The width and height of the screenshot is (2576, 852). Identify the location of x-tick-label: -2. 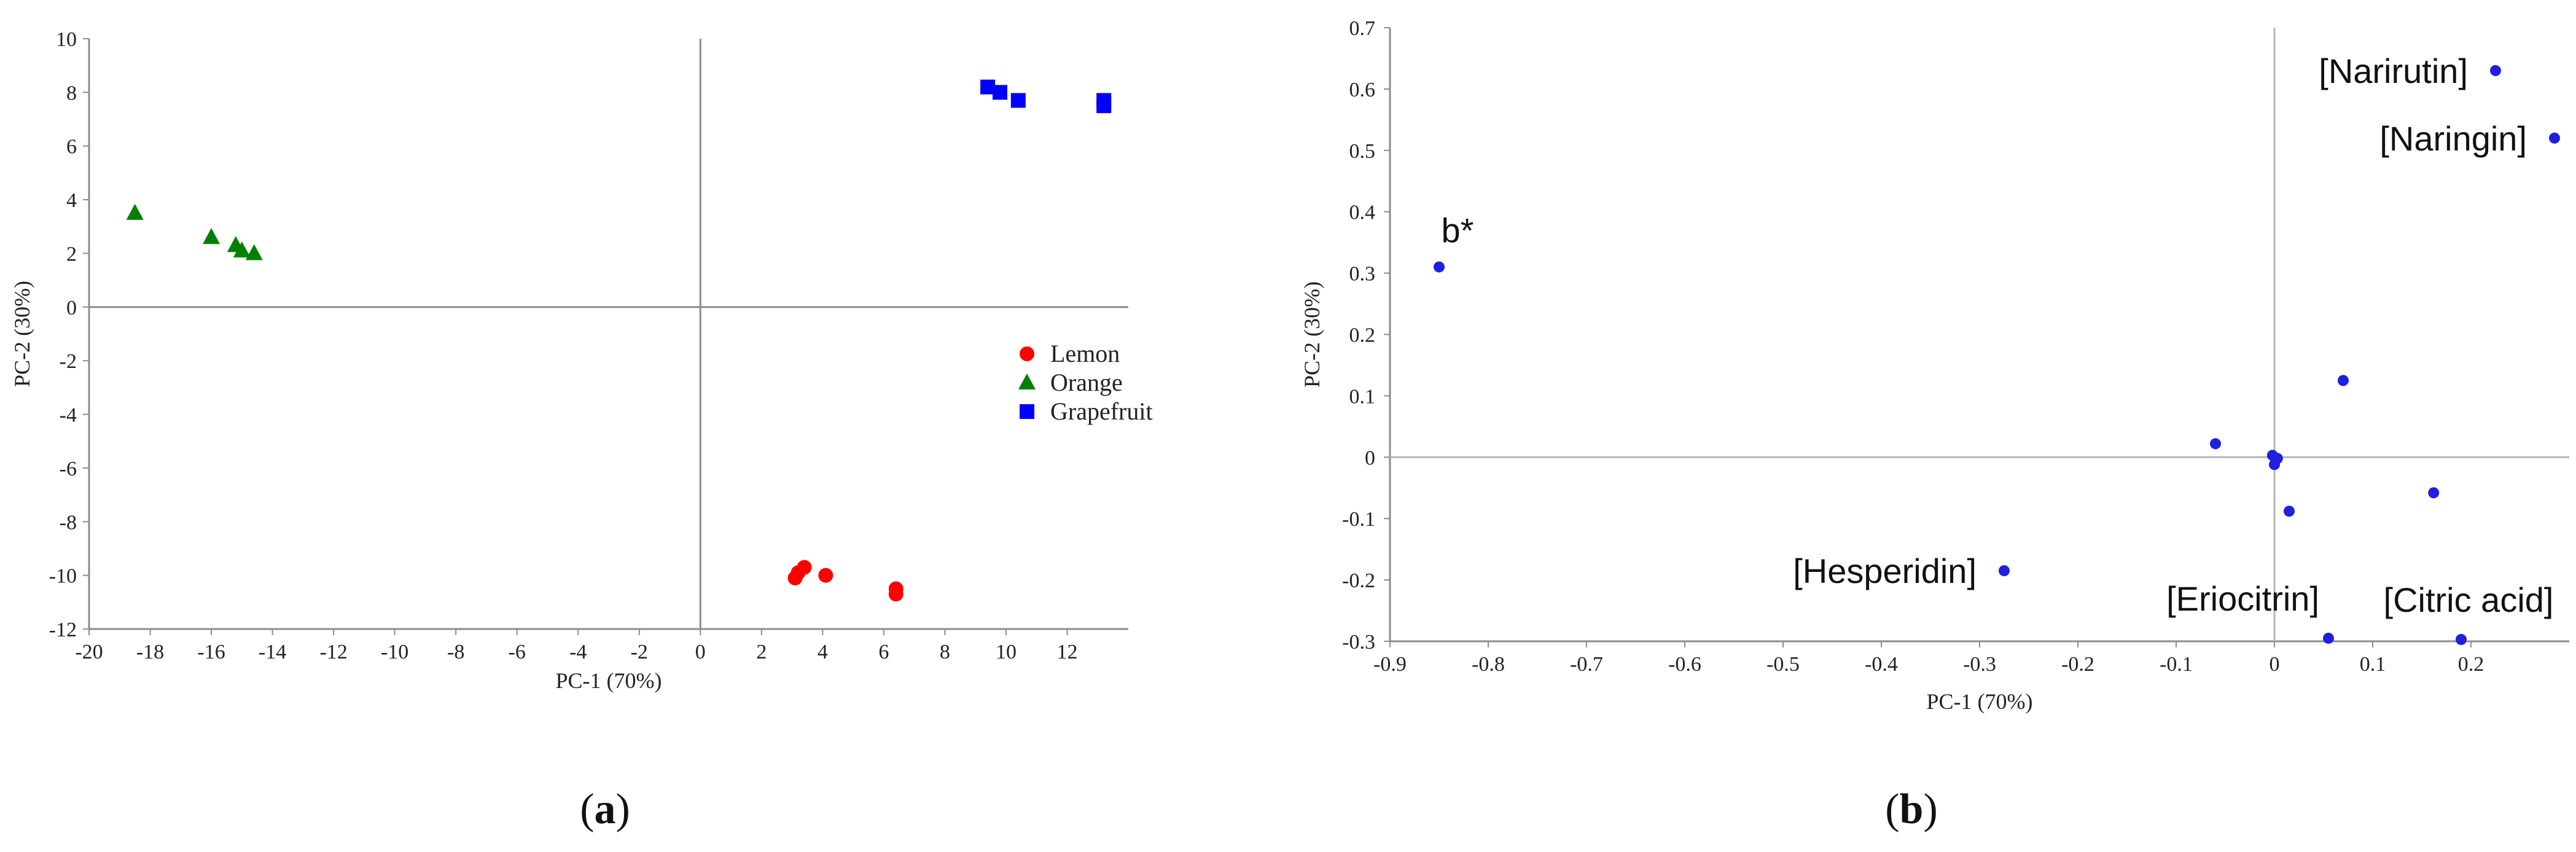
(639, 652).